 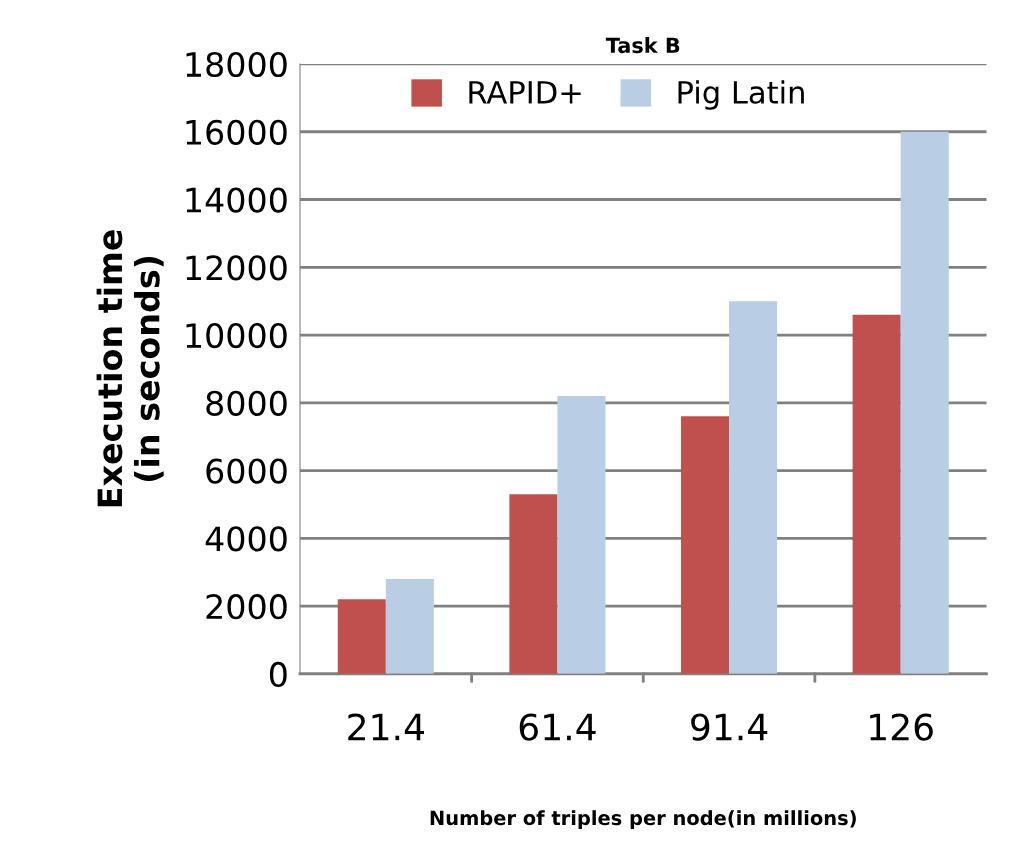 What do you see at coordinates (741, 95) in the screenshot?
I see `legend-label: Pig Latin` at bounding box center [741, 95].